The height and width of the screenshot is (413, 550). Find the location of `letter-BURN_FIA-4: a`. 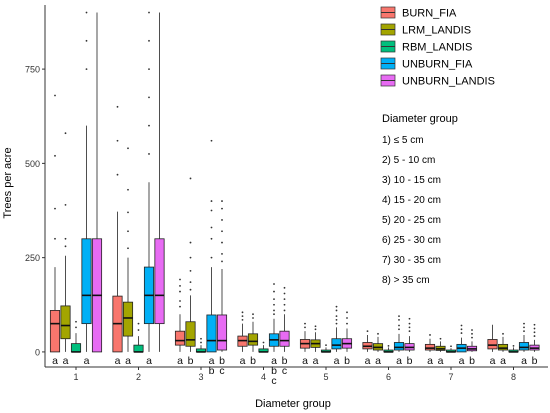

letter-BURN_FIA-4: a is located at coordinates (243, 361).